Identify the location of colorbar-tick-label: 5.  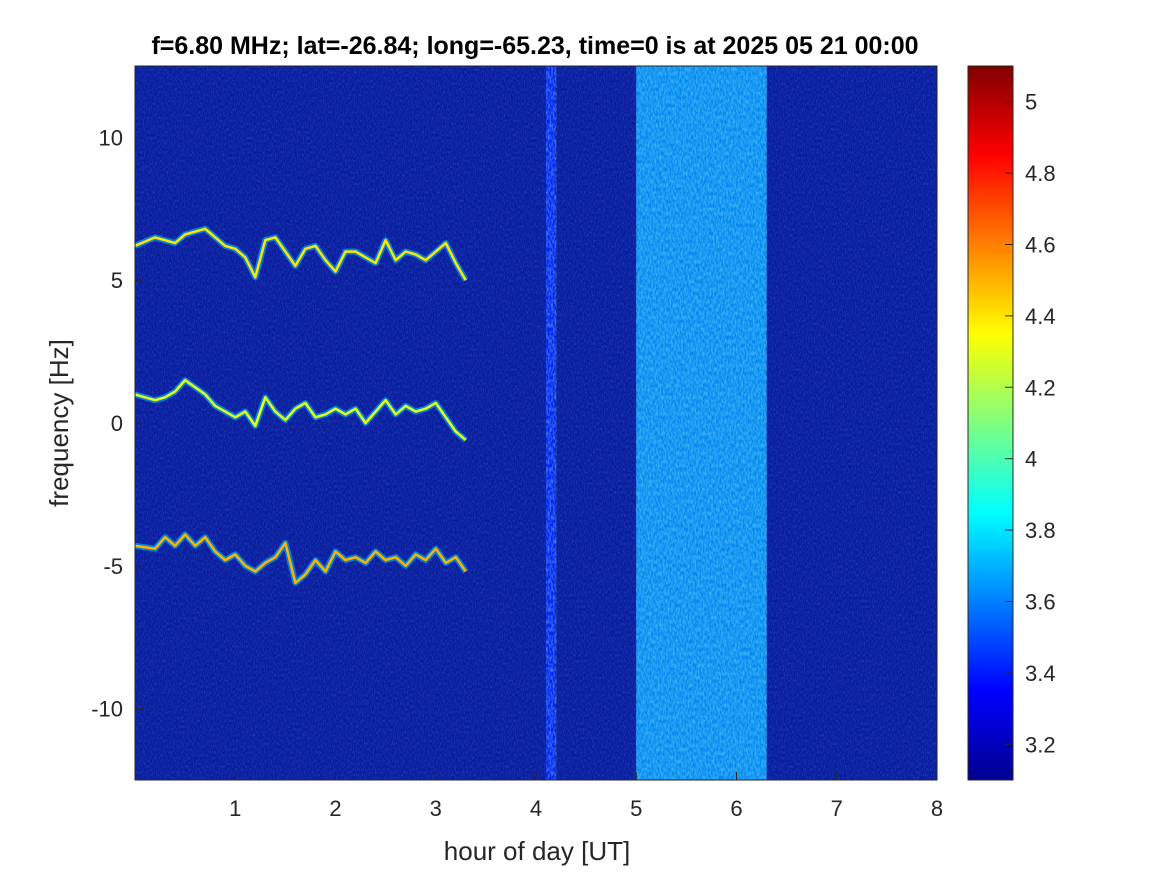
(1031, 102).